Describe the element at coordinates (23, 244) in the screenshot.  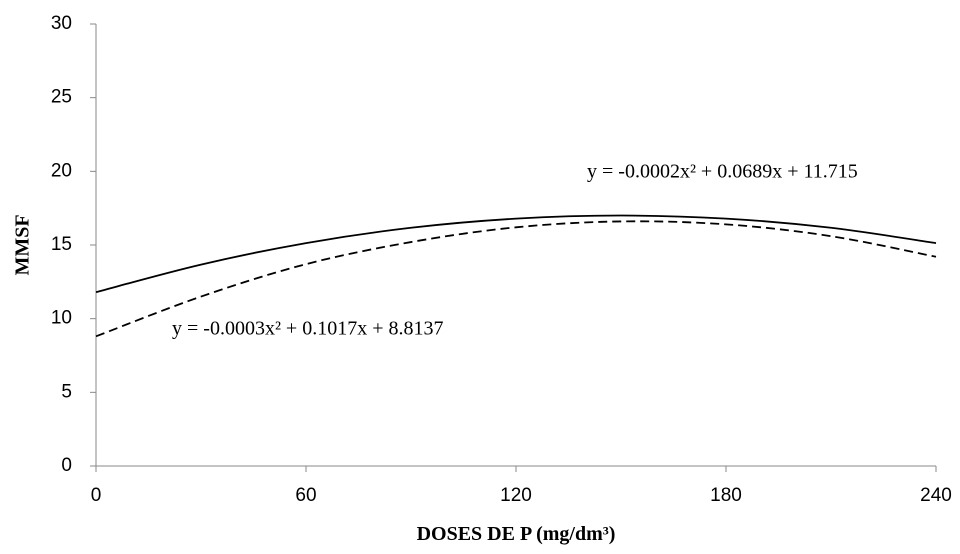
I see `y-axis-label: MMSF` at that location.